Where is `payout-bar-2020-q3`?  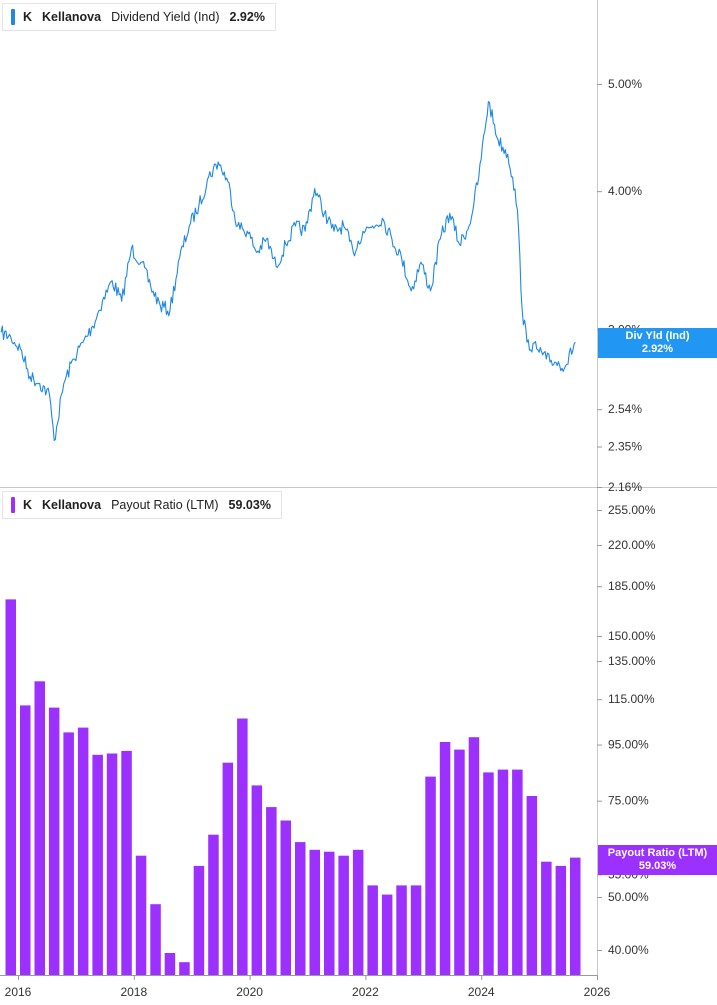 payout-bar-2020-q3 is located at coordinates (285, 897).